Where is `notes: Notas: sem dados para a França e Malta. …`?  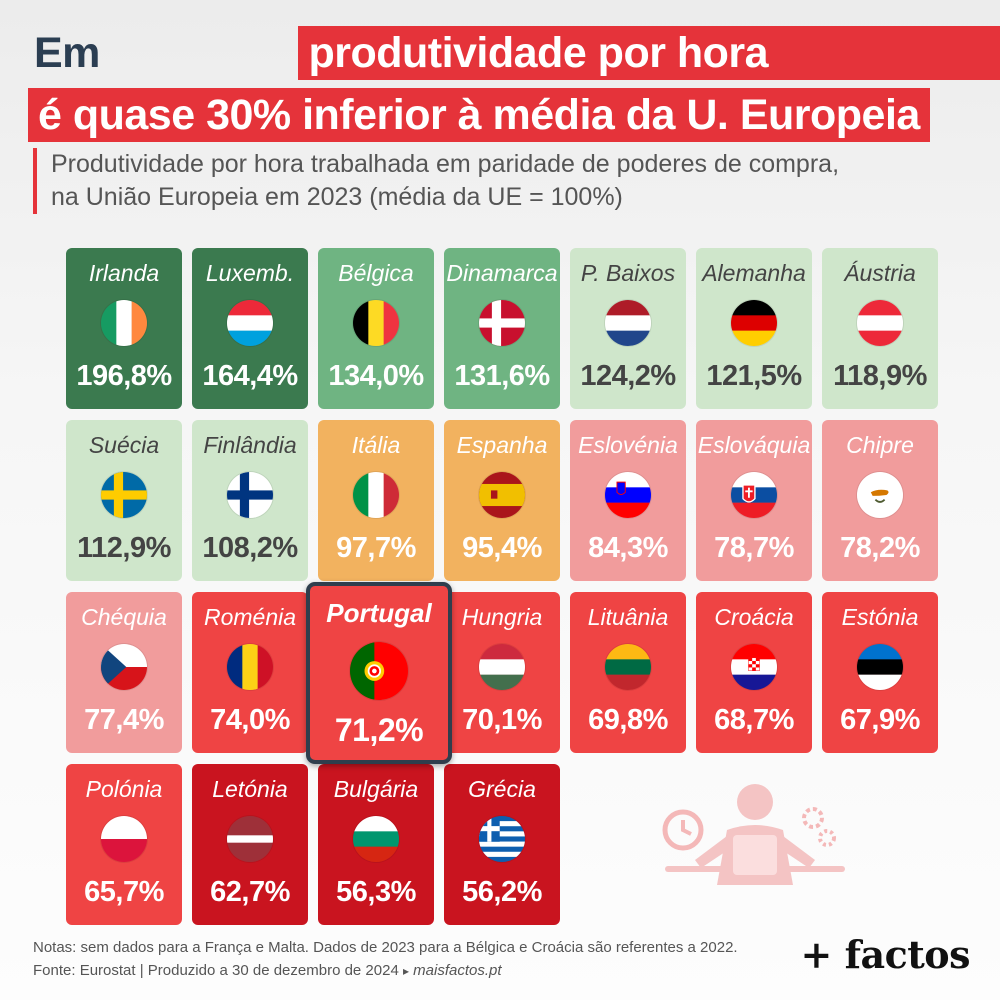 notes: Notas: sem dados para a França e Malta. … is located at coordinates (385, 959).